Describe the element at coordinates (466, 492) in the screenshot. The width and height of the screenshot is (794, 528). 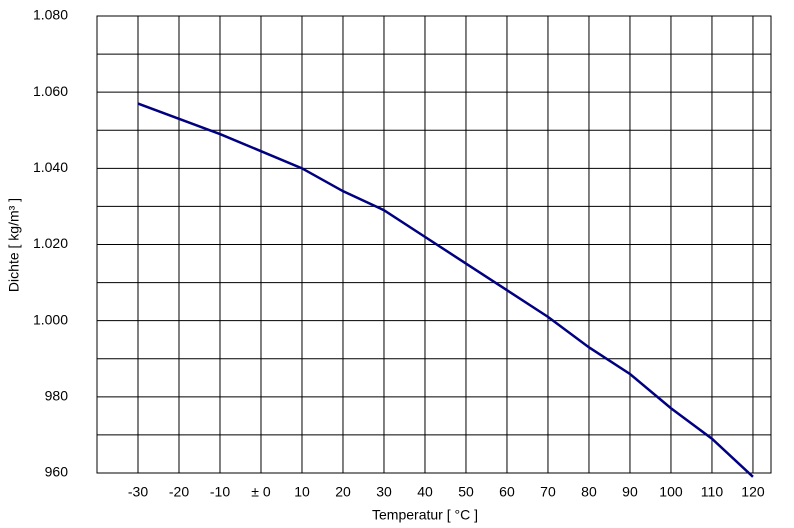
I see `x-tick-label: 50` at that location.